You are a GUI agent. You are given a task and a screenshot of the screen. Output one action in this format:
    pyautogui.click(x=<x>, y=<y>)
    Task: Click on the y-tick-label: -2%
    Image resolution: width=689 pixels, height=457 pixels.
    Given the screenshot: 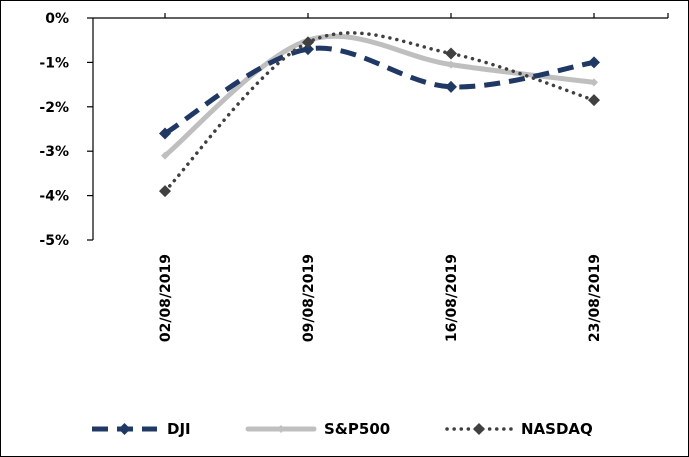 What is the action you would take?
    pyautogui.click(x=54, y=108)
    